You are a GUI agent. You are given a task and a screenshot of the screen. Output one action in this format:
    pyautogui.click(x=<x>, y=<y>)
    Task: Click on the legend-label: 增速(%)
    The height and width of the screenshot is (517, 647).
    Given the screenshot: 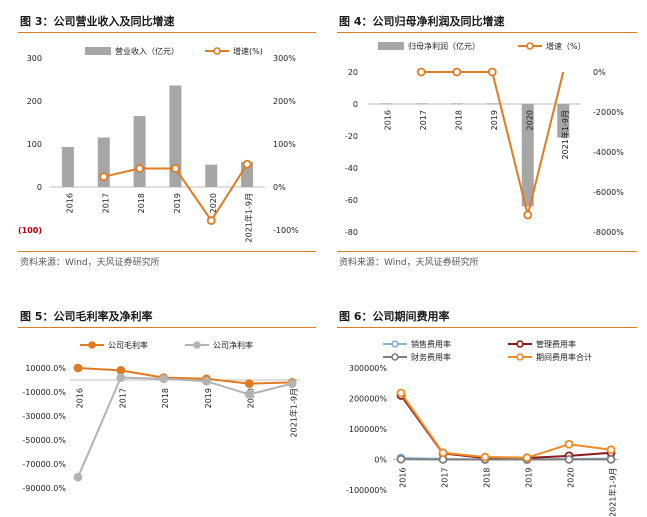 What is the action you would take?
    pyautogui.click(x=248, y=51)
    